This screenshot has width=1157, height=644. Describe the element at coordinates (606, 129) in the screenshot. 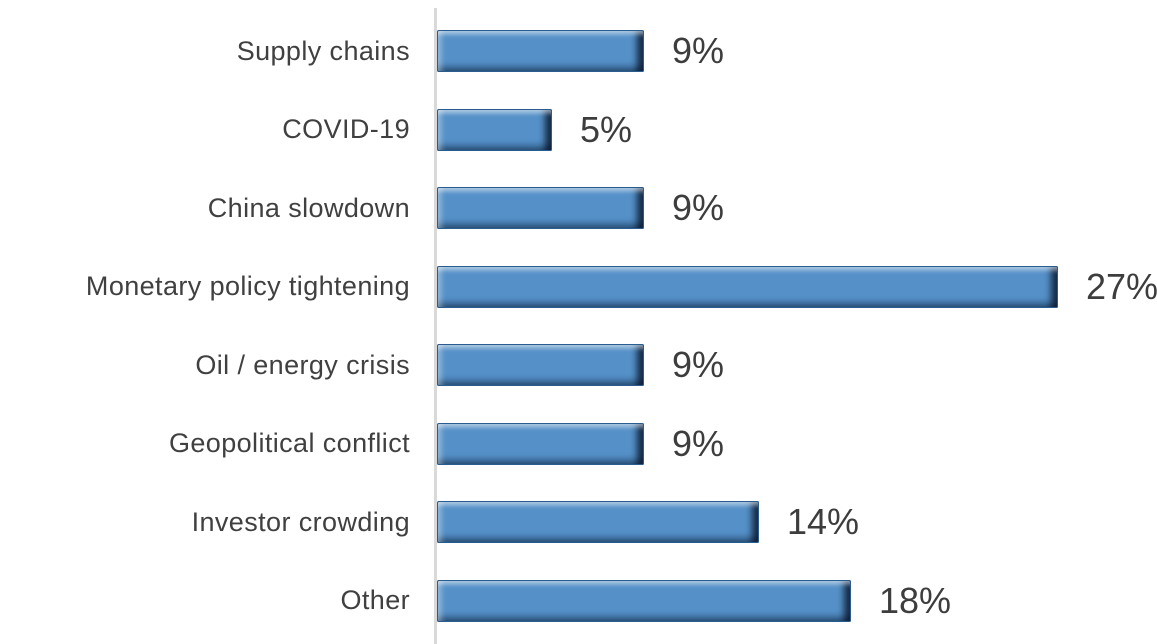

I see `value-label: 5%` at that location.